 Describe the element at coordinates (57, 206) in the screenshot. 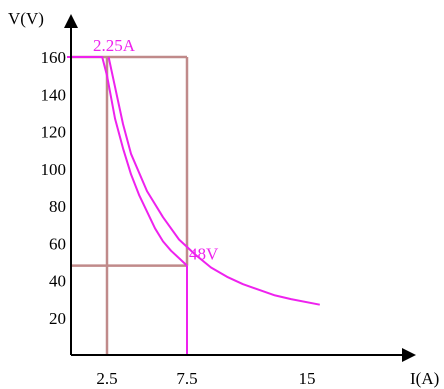

I see `y-tick-label: 80` at that location.